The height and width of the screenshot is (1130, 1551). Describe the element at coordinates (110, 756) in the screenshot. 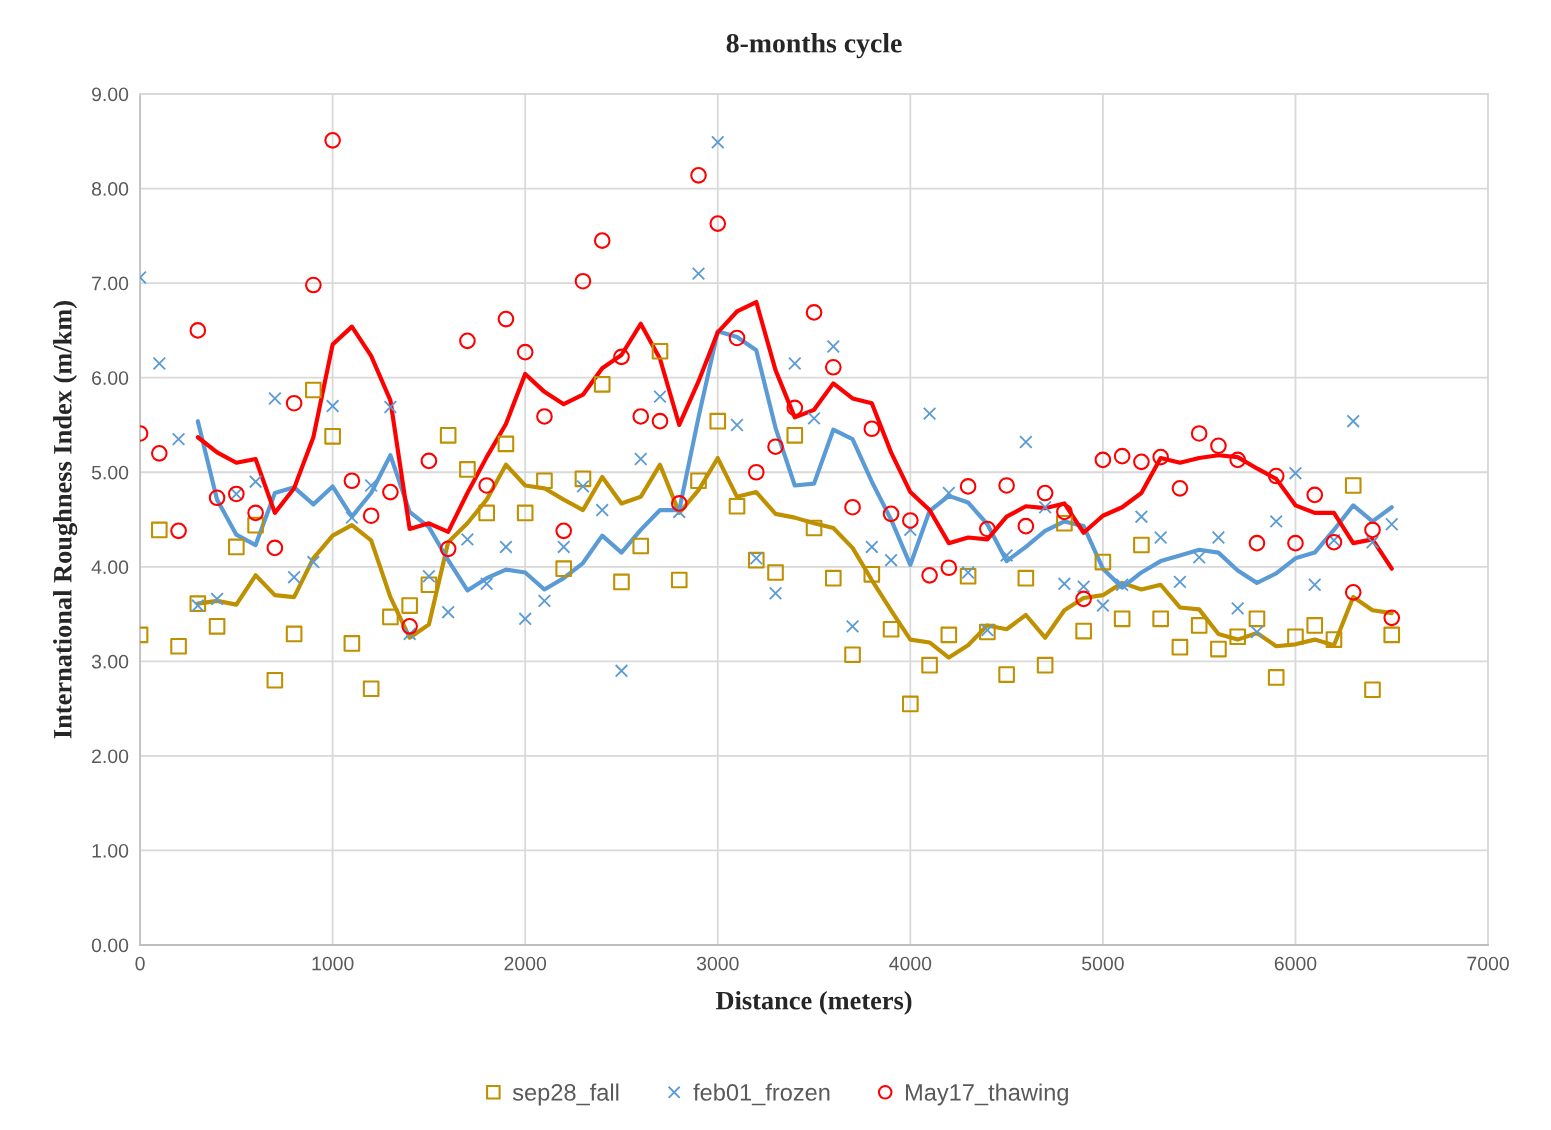

I see `y-tick-label: 2.00` at that location.